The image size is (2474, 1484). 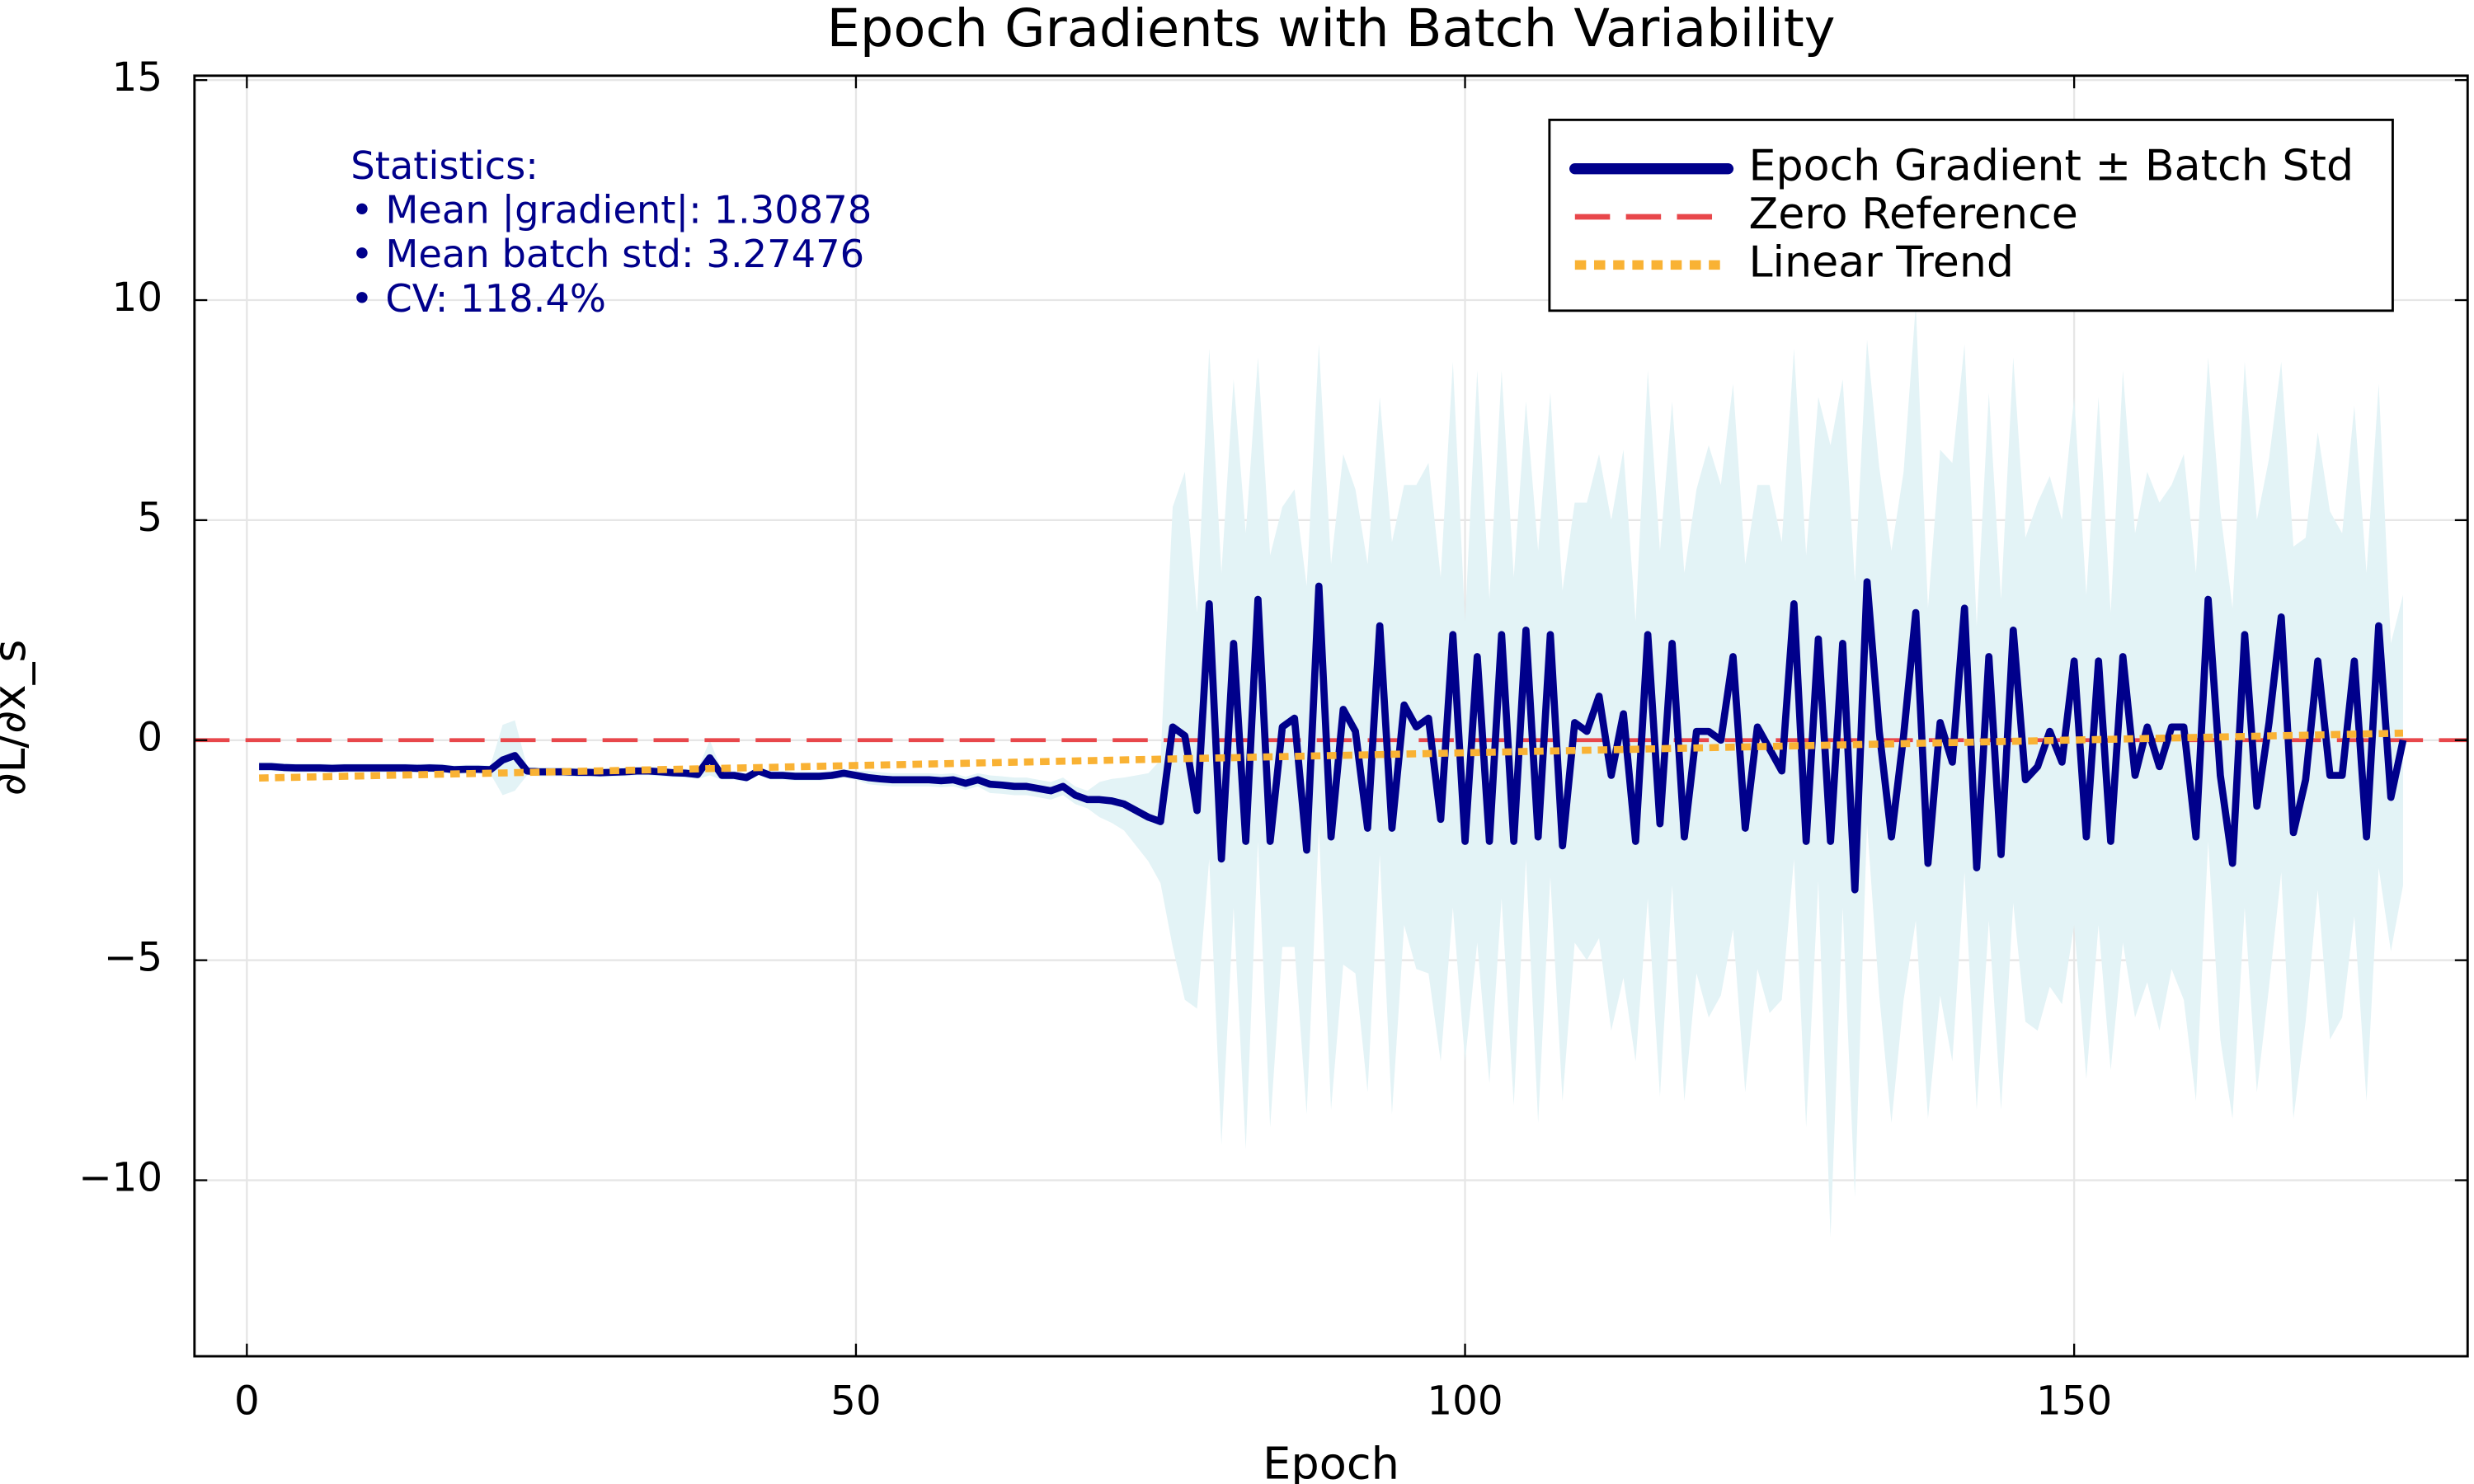 What do you see at coordinates (607, 254) in the screenshot?
I see `stats-annotation: • Mean batch std: 3.27476` at bounding box center [607, 254].